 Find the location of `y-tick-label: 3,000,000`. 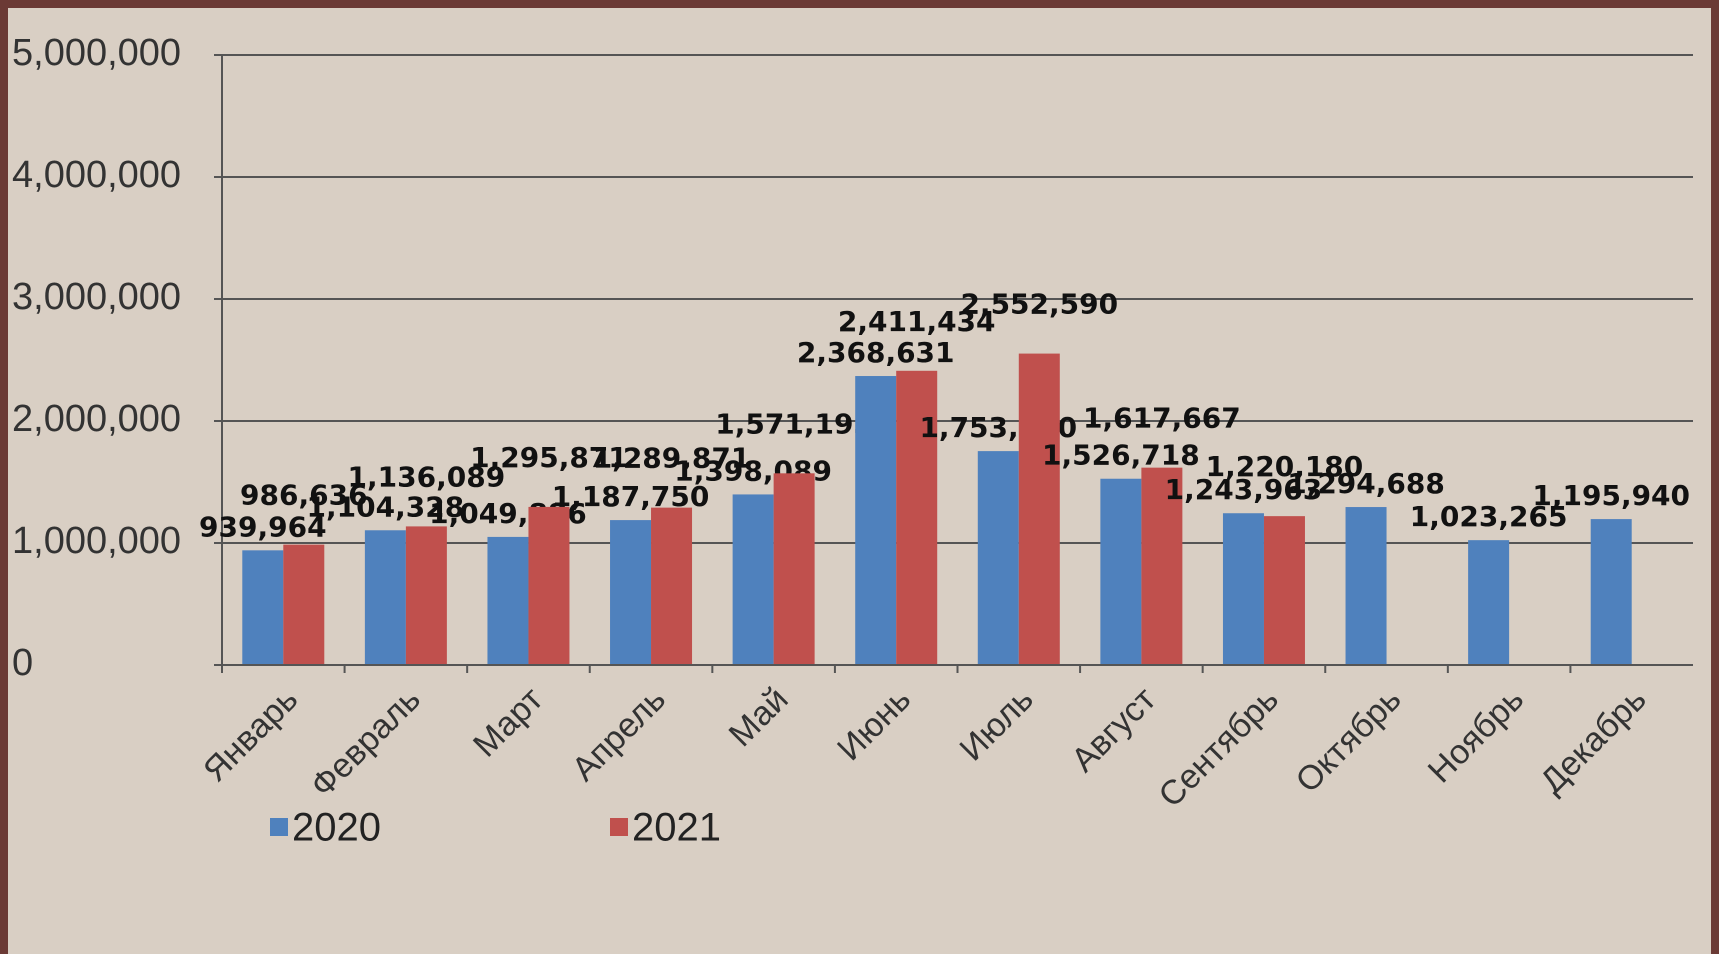

y-tick-label: 3,000,000 is located at coordinates (96, 297).